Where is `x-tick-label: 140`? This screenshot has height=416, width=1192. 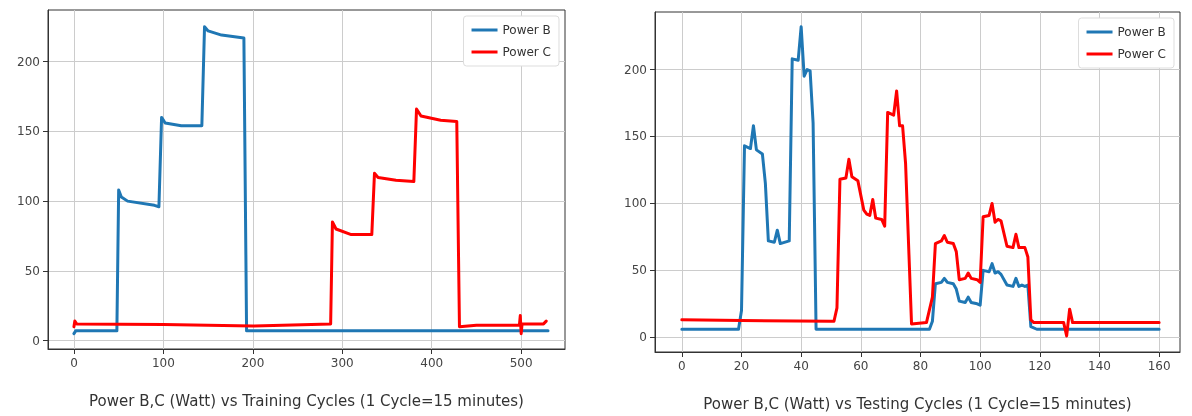
x-tick-label: 140 is located at coordinates (1099, 366).